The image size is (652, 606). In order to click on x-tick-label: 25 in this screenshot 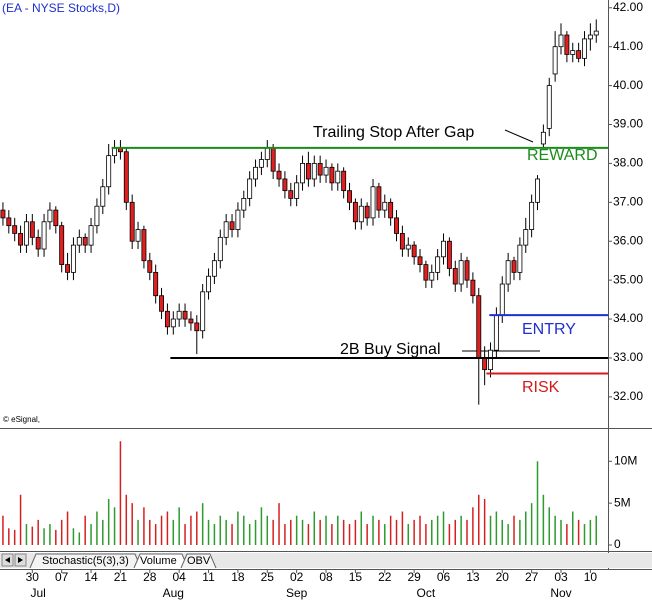, I will do `click(268, 577)`.